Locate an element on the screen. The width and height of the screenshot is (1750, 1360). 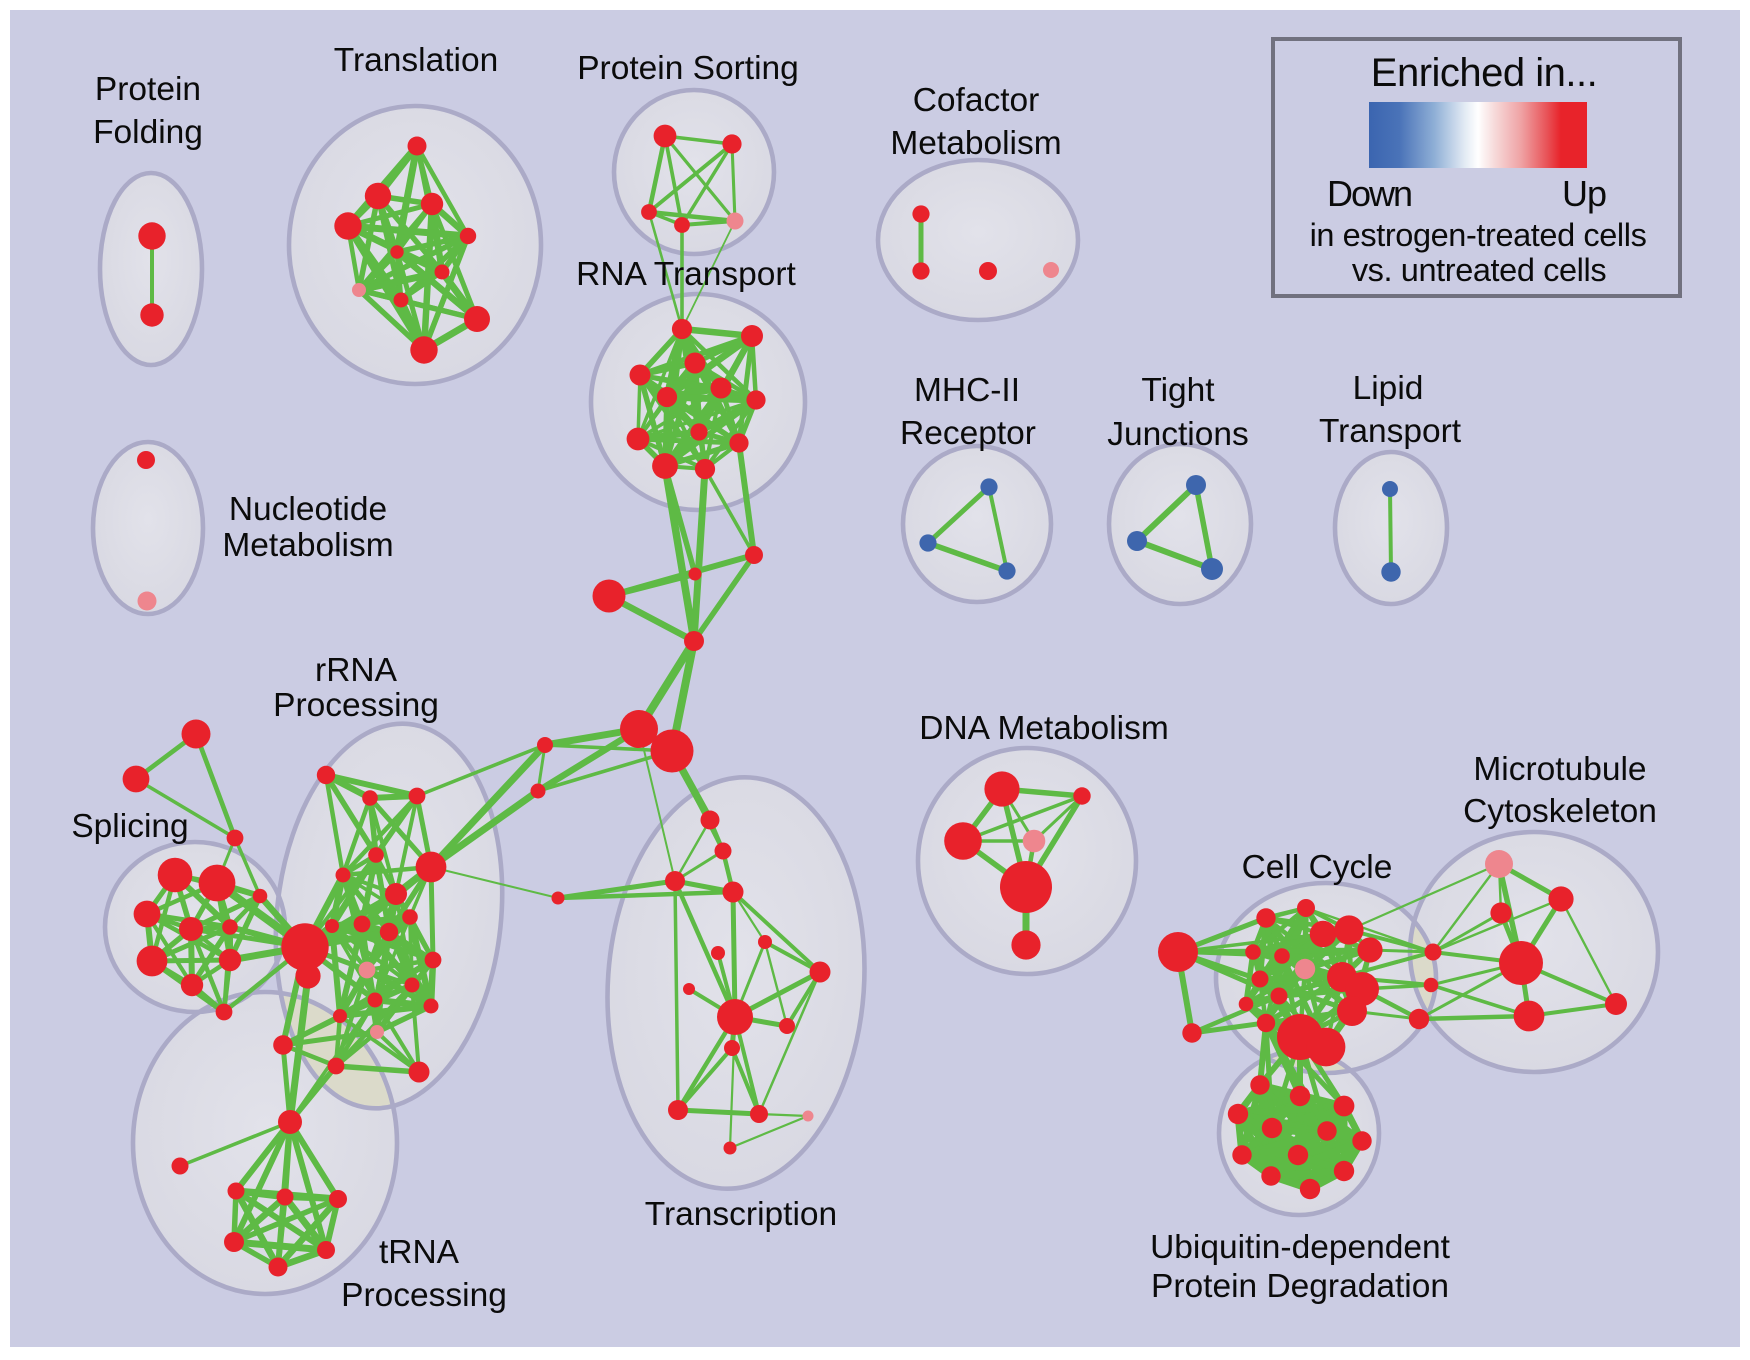
svg-text: Splicing is located at coordinates (129, 826).